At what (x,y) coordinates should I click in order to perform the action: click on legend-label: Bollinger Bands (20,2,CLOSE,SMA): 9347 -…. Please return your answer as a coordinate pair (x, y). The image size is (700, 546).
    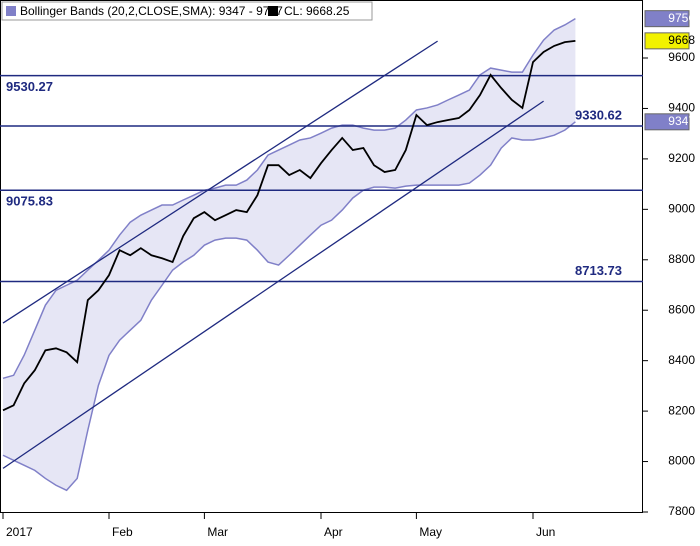
    Looking at the image, I should click on (151, 11).